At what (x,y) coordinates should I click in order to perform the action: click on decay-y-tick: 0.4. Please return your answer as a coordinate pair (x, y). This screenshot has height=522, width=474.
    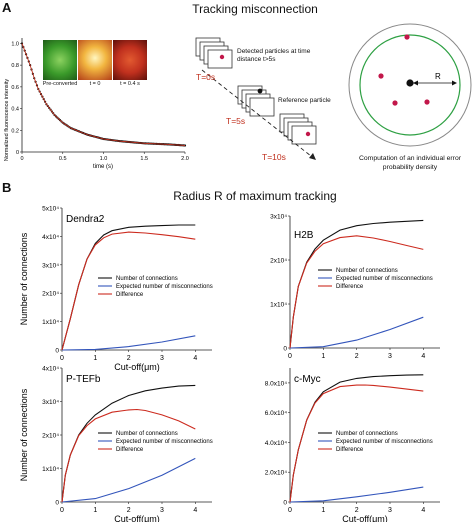
    Looking at the image, I should click on (15, 110).